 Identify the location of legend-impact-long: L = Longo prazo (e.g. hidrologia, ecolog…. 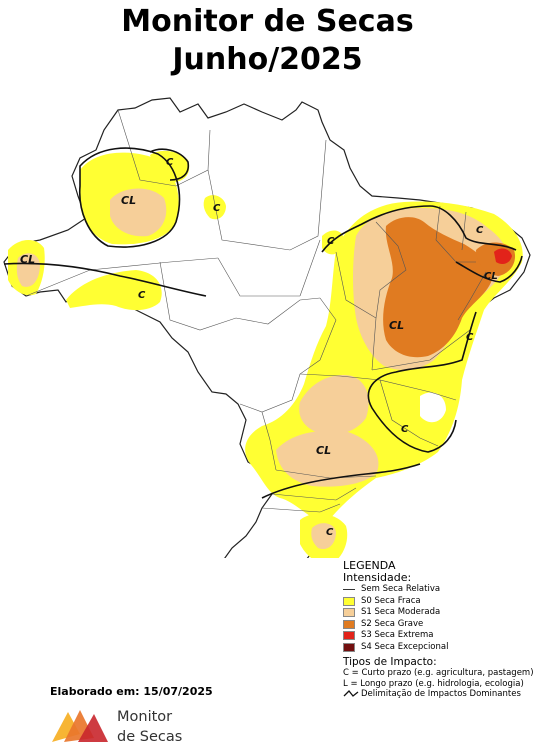
(433, 683).